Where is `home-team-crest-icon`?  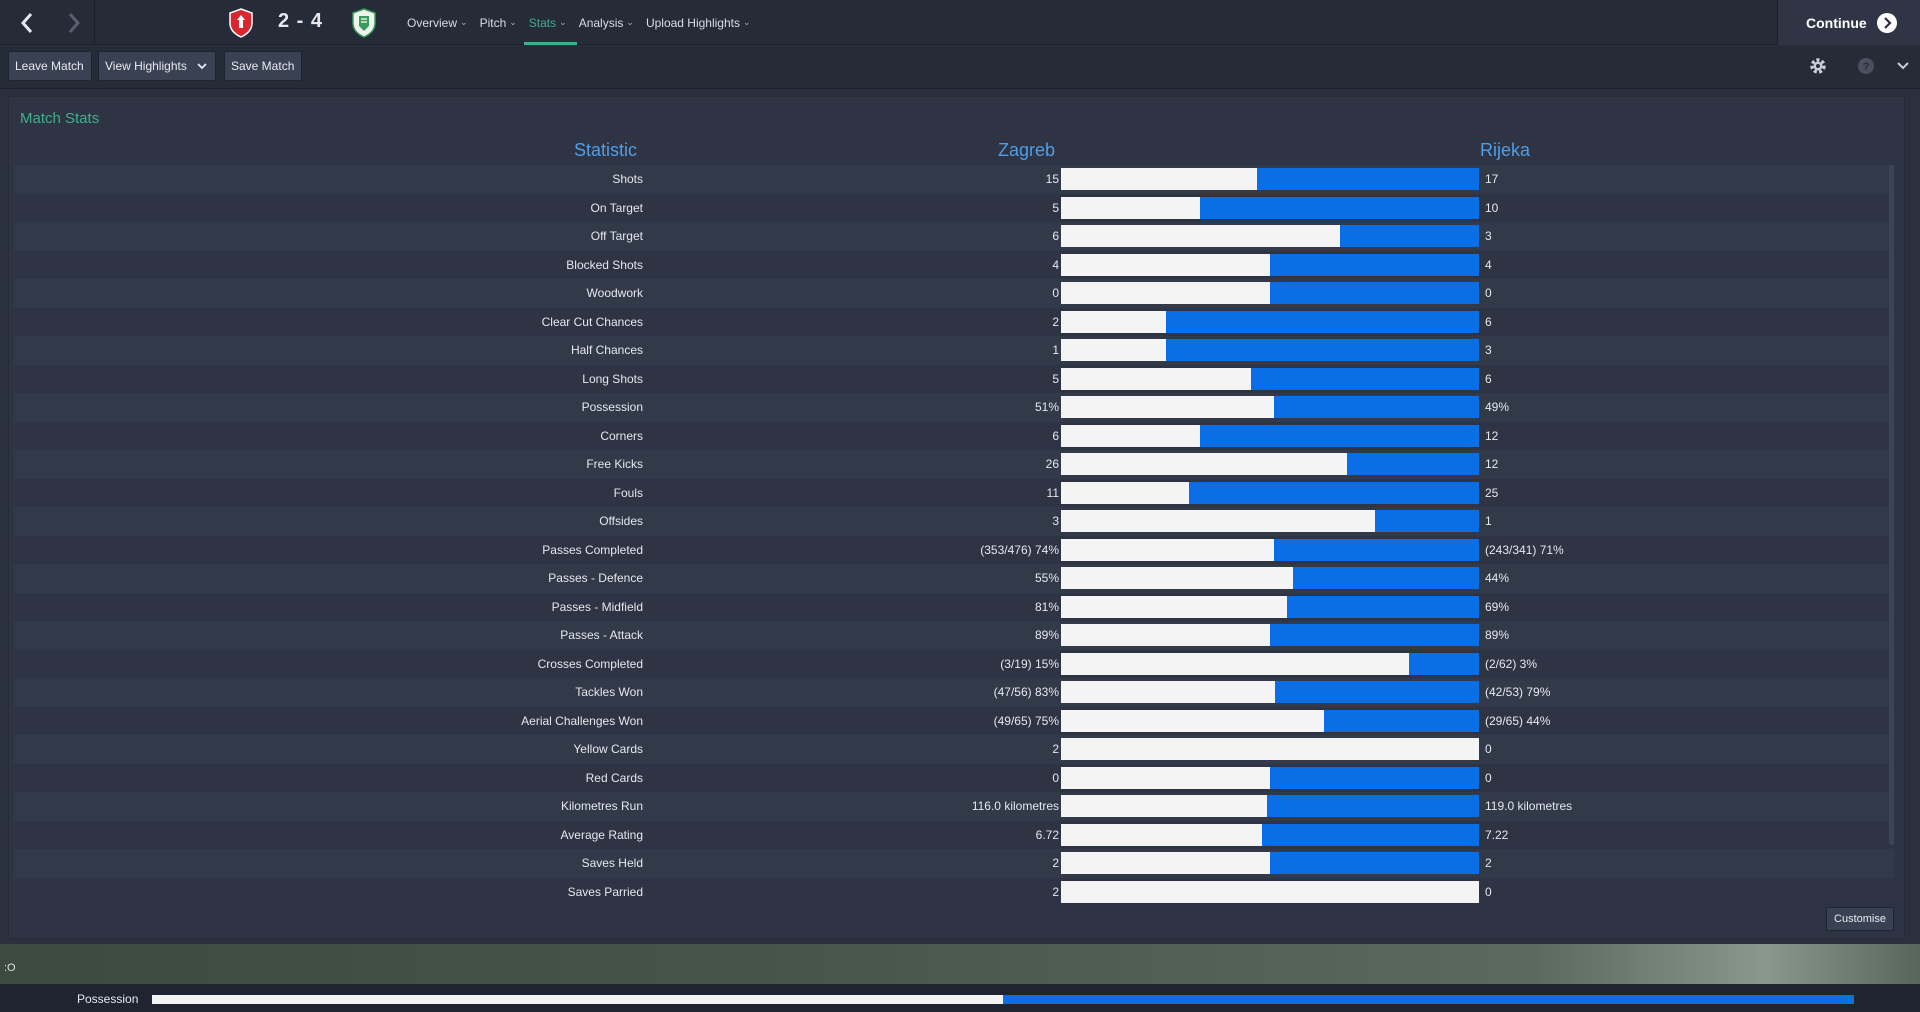
home-team-crest-icon is located at coordinates (241, 23).